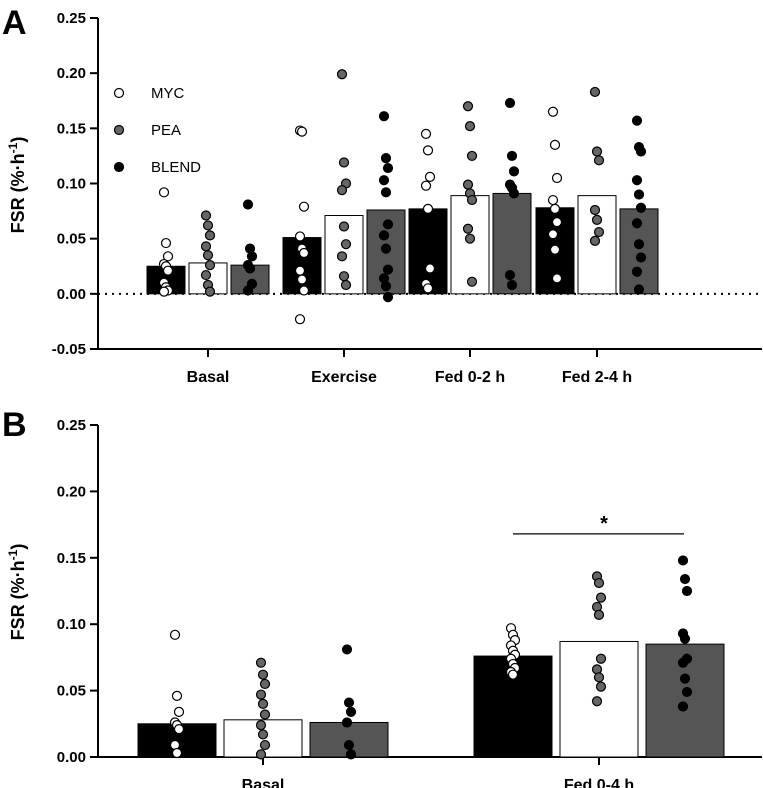 This screenshot has height=788, width=763. Describe the element at coordinates (470, 377) in the screenshot. I see `x-category-label: Fed 0-2 h` at that location.